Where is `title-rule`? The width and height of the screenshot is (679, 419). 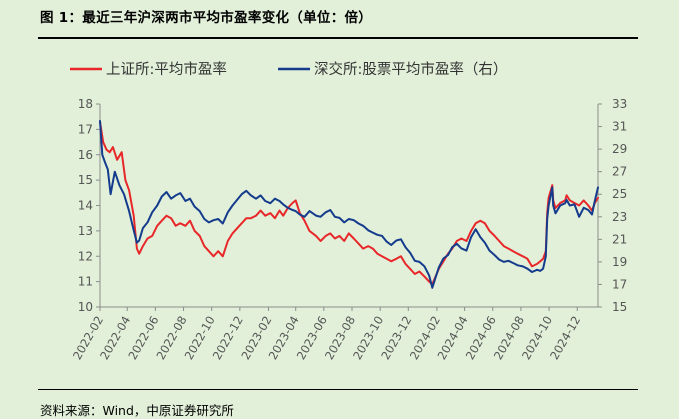
title-rule is located at coordinates (338, 38).